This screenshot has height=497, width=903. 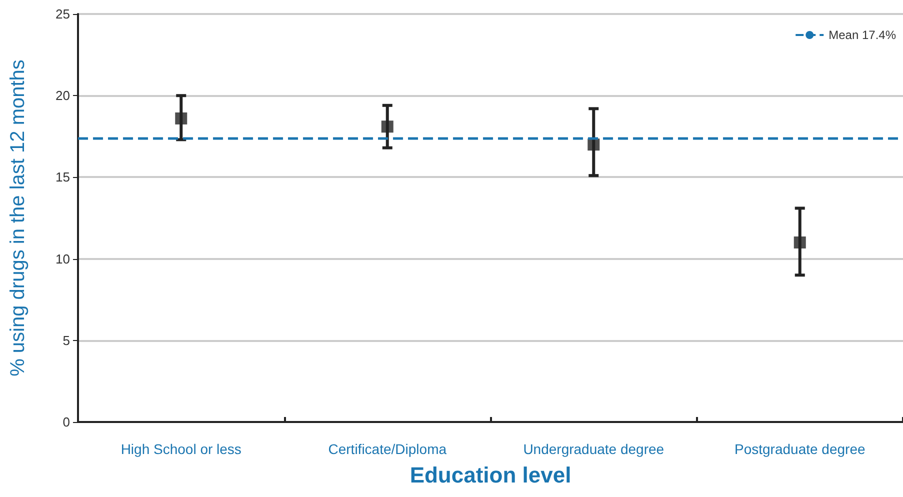 What do you see at coordinates (66, 340) in the screenshot?
I see `y-tick-label: 5` at bounding box center [66, 340].